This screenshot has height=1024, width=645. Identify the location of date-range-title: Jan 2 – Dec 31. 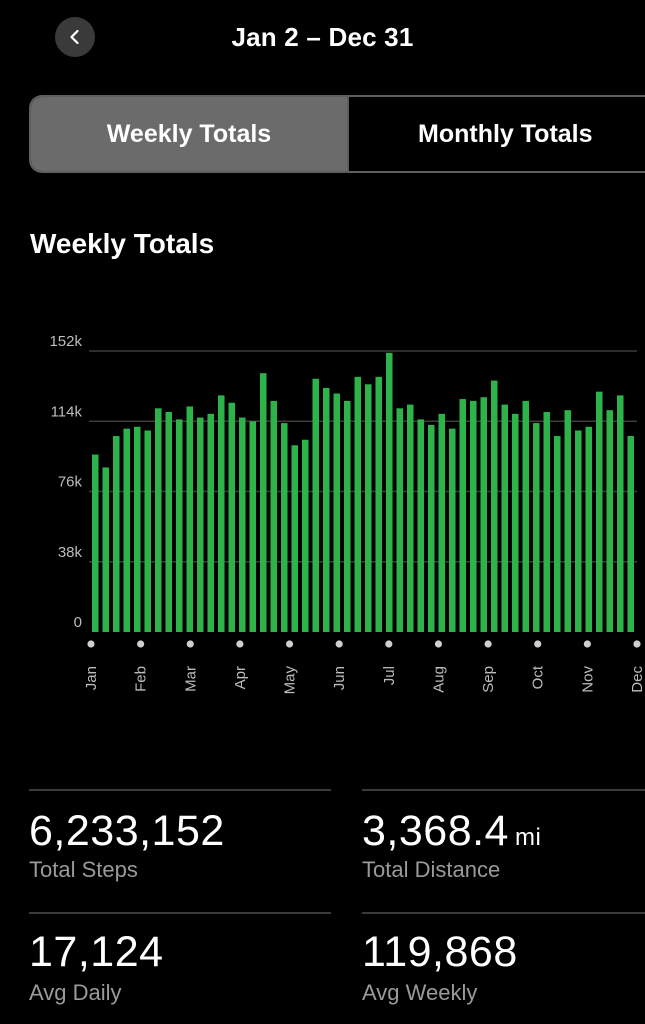
(322, 37).